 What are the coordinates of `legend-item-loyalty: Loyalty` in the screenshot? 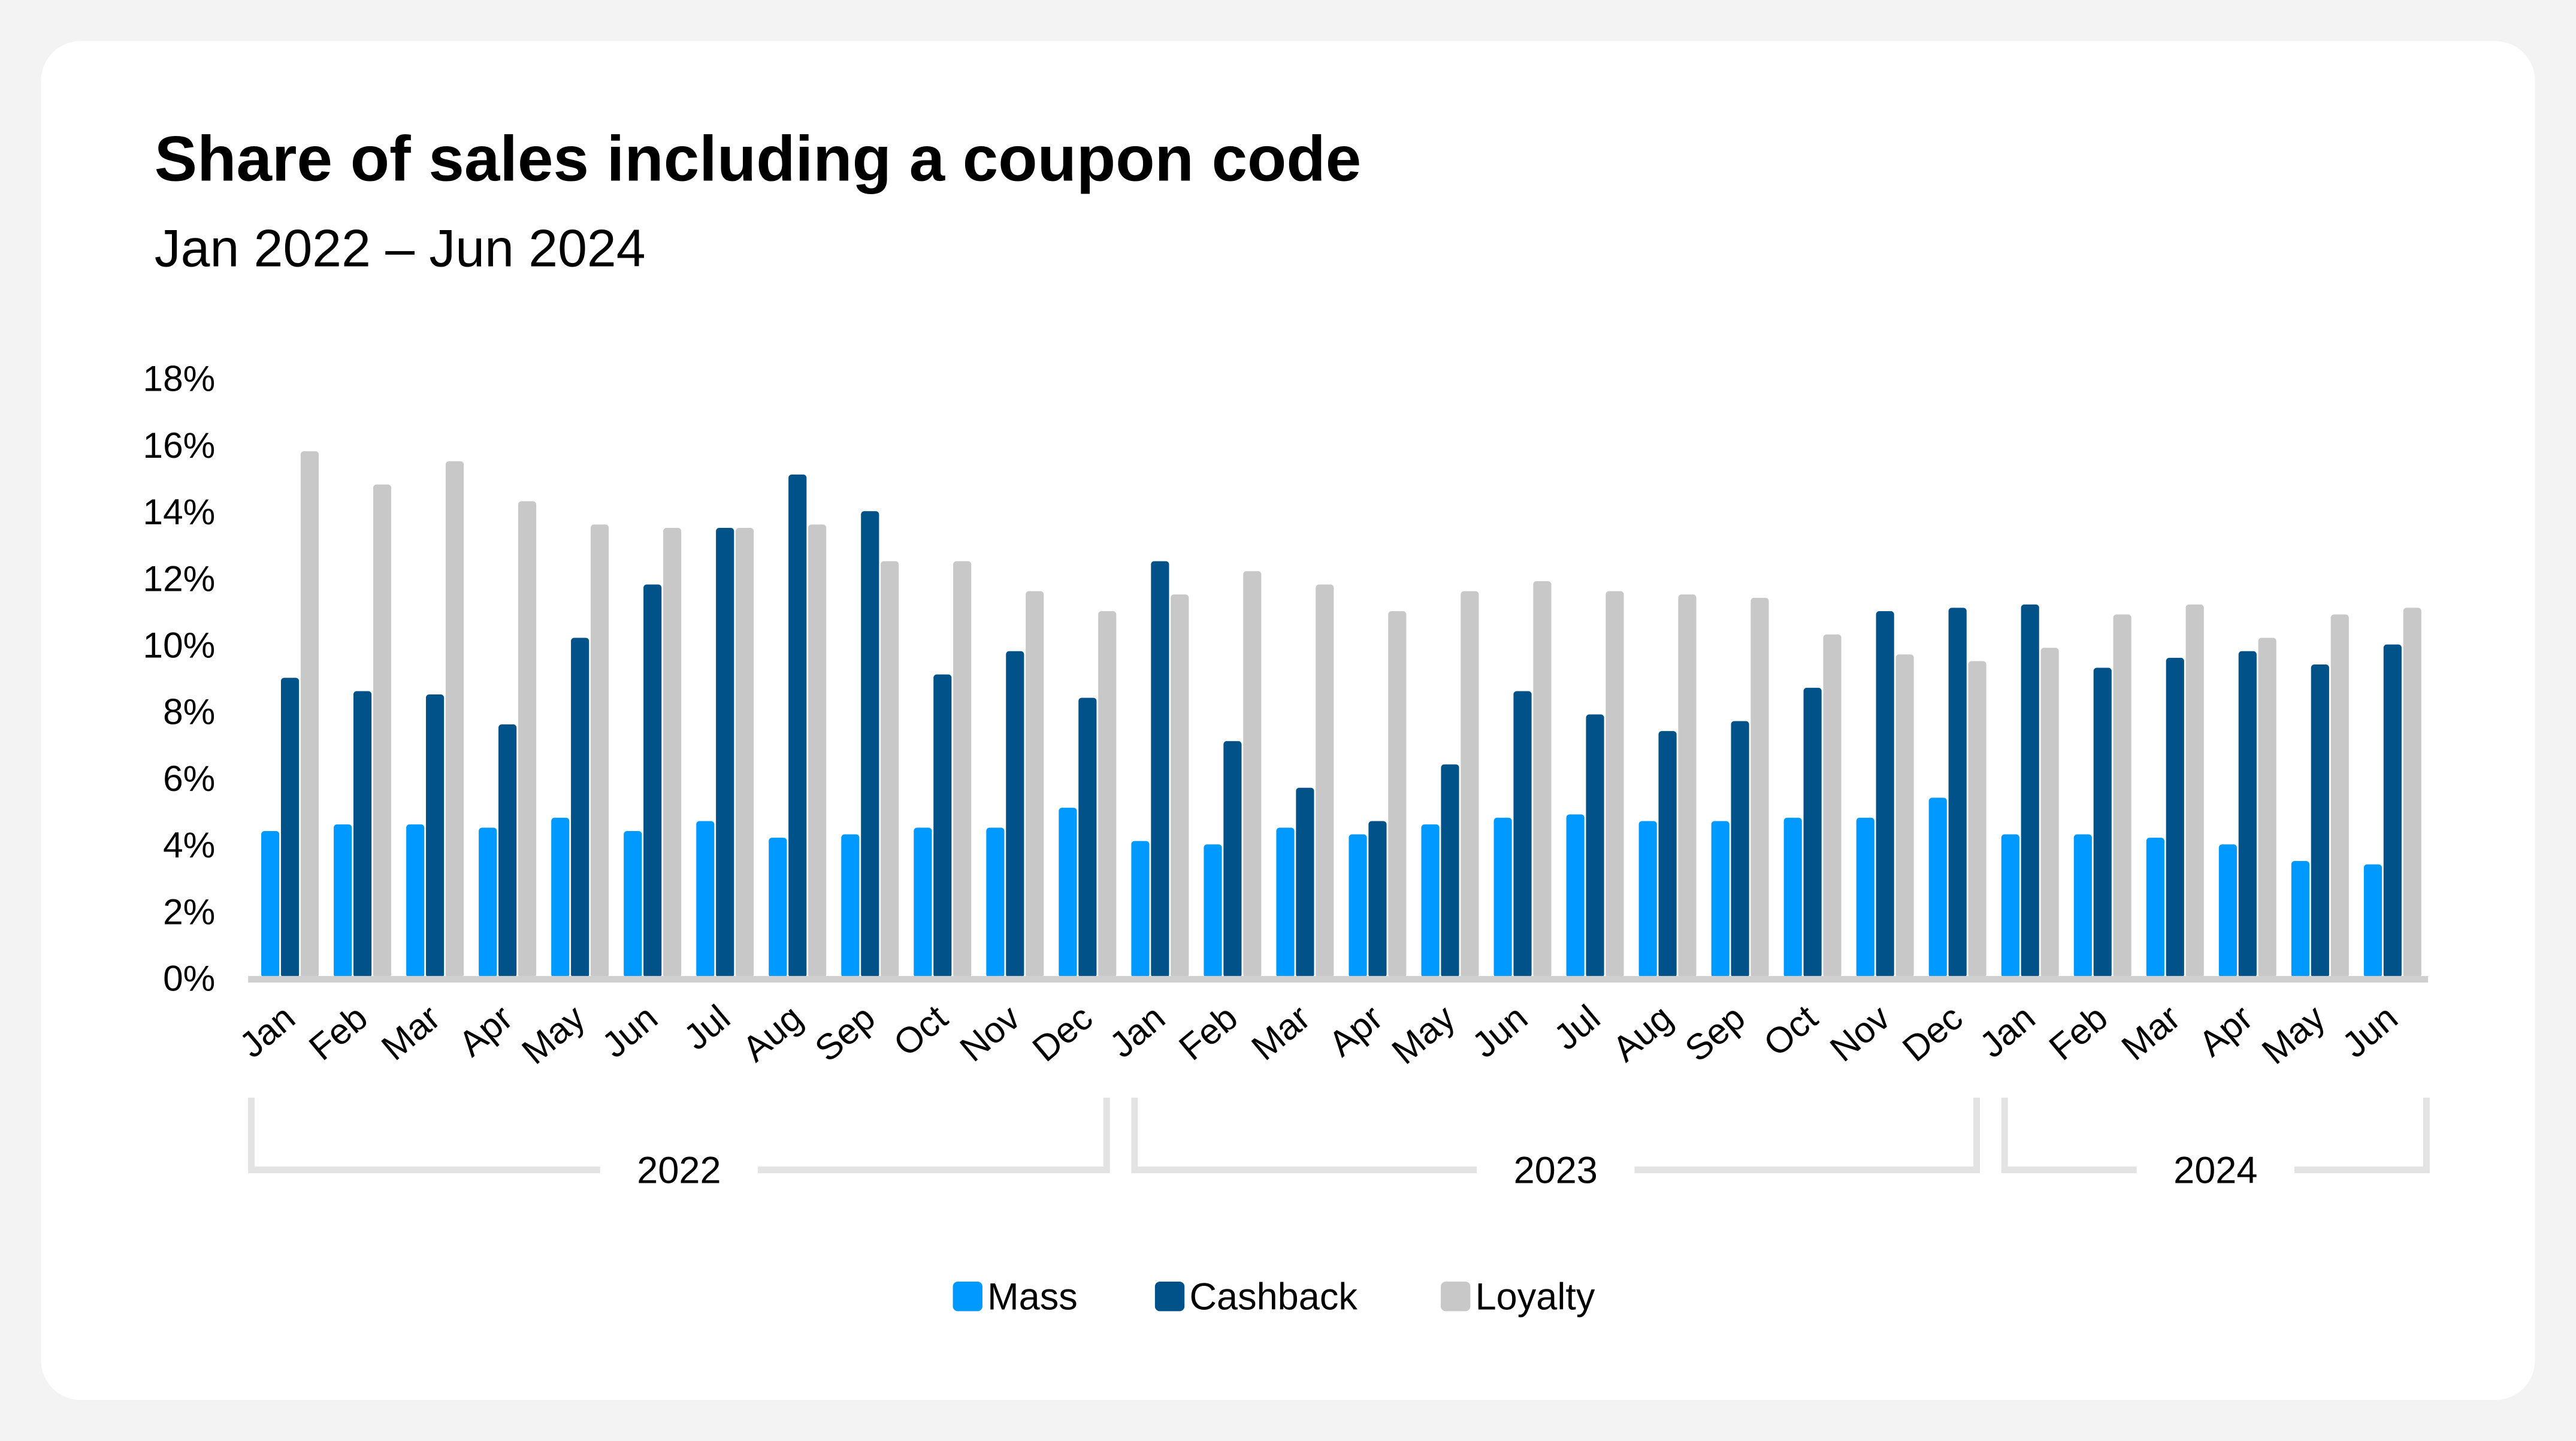 It's located at (1518, 1297).